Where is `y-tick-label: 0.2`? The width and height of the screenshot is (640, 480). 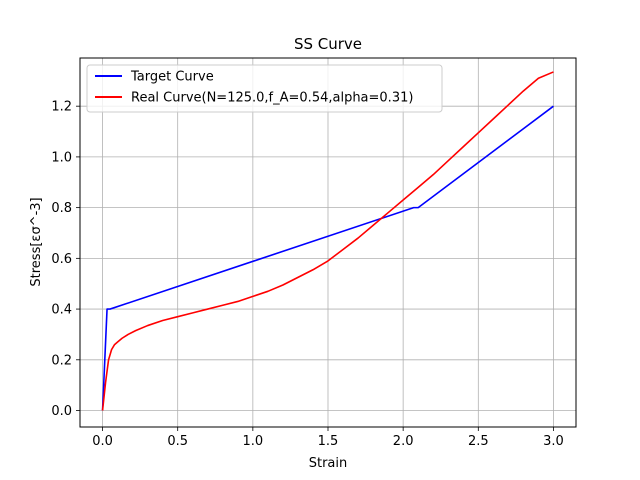
y-tick-label: 0.2 is located at coordinates (61, 360).